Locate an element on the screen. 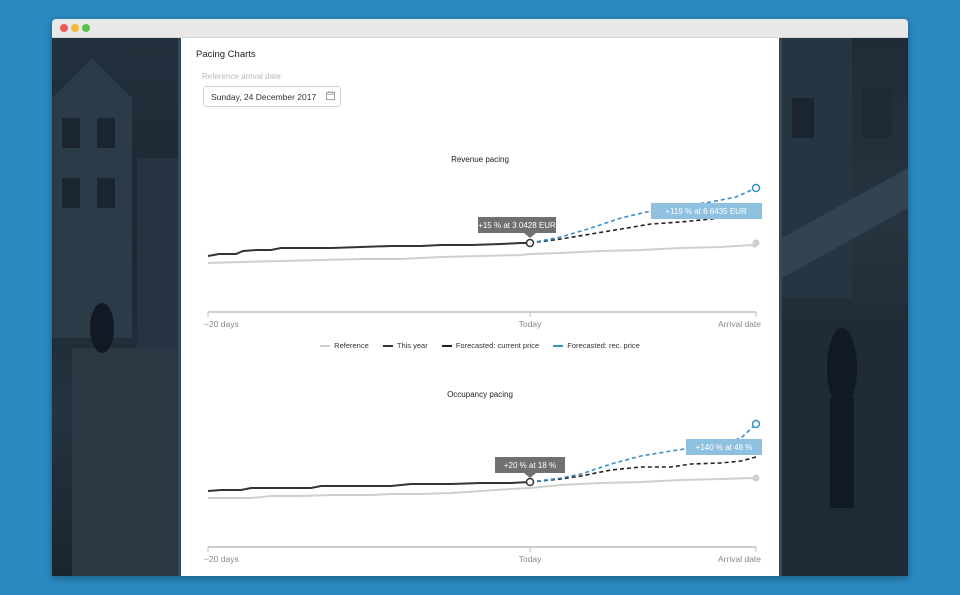 The width and height of the screenshot is (960, 595). revenue-today-tooltip: +15 % at 3 0428 EUR is located at coordinates (517, 225).